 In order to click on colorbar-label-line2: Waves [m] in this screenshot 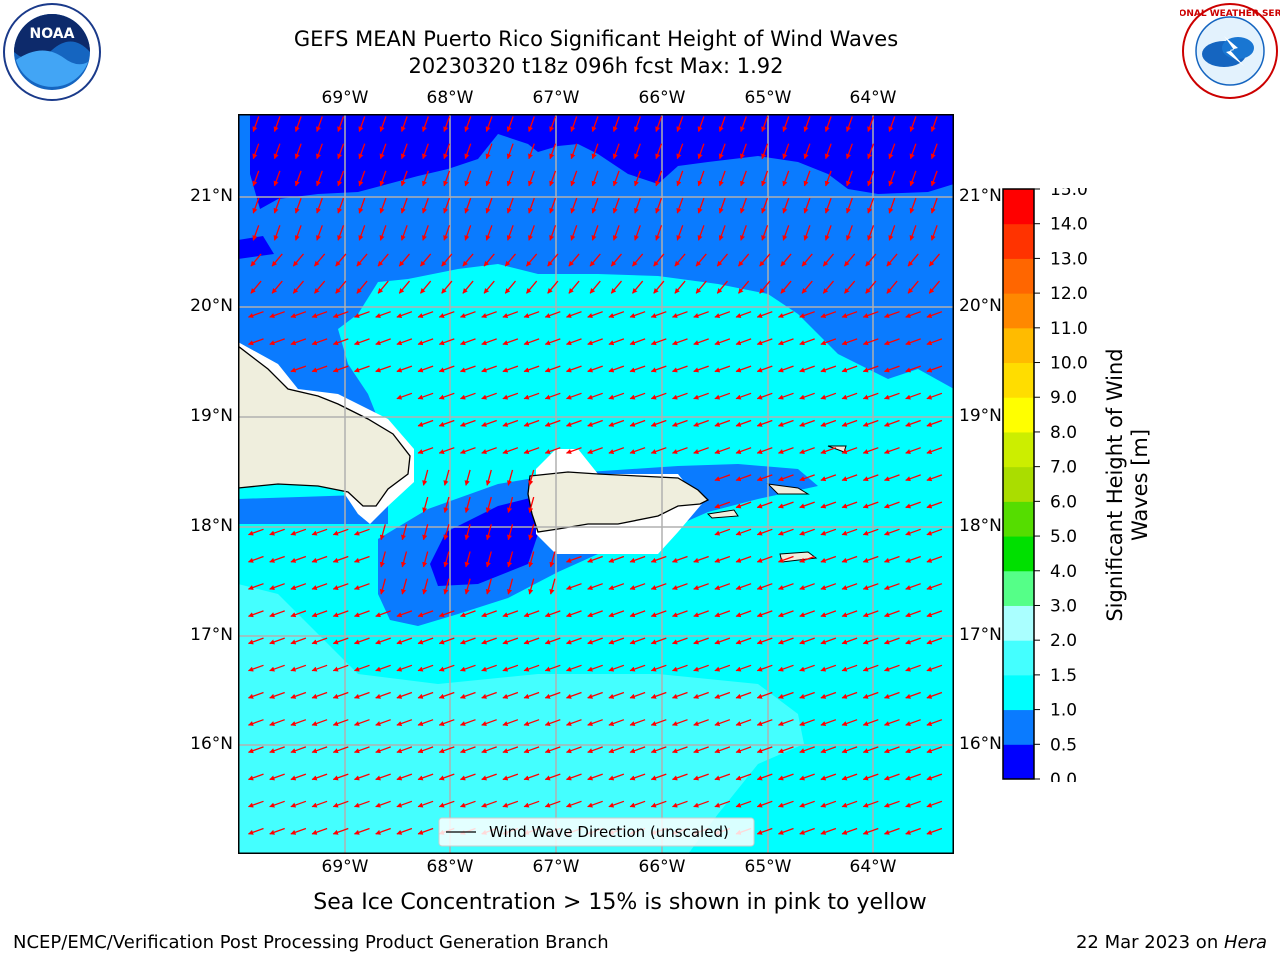, I will do `click(1140, 485)`.